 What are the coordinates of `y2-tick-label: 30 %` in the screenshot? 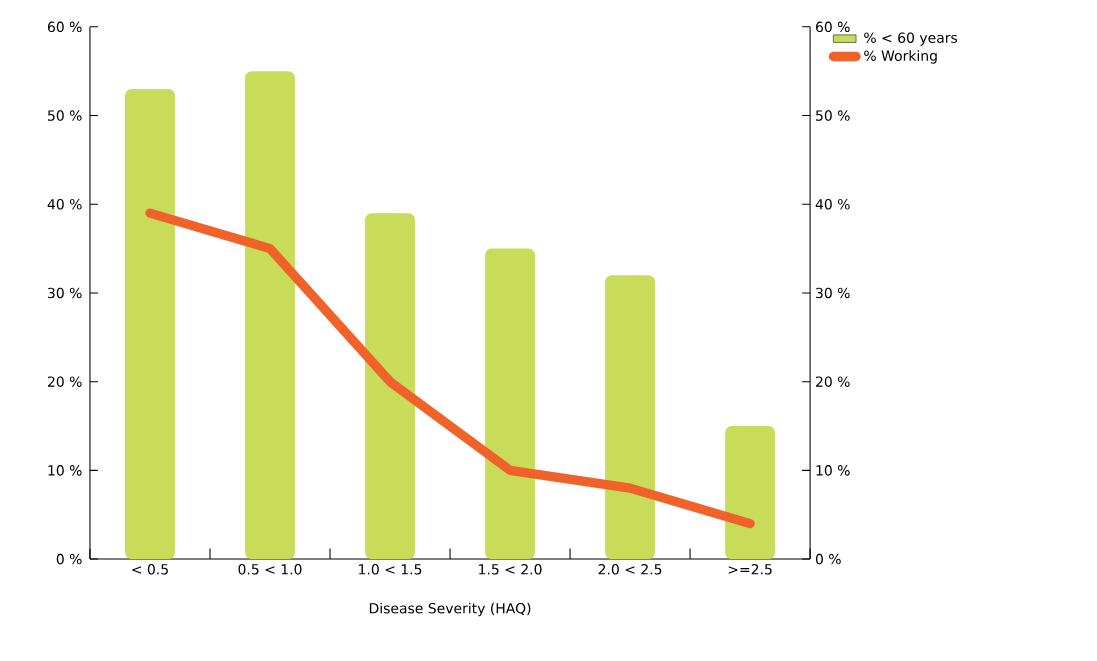 It's located at (65, 293).